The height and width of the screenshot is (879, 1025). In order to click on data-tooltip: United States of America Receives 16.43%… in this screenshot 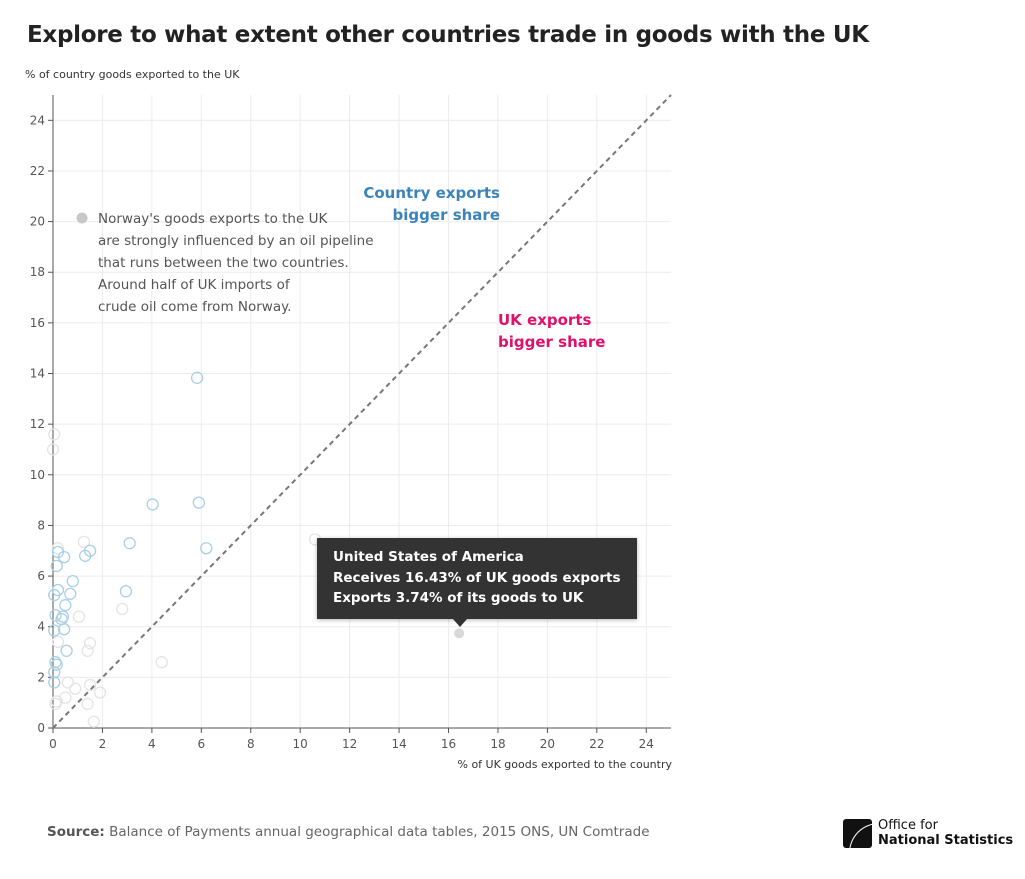, I will do `click(477, 582)`.